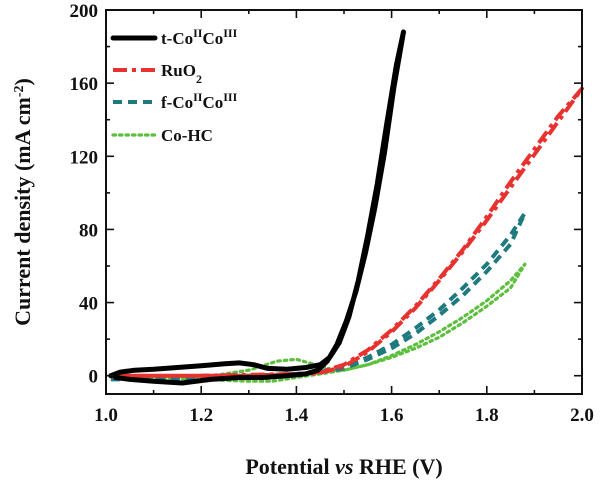 Image resolution: width=600 pixels, height=486 pixels. I want to click on y-axis-title: Current density (mA cm-2), so click(22, 202).